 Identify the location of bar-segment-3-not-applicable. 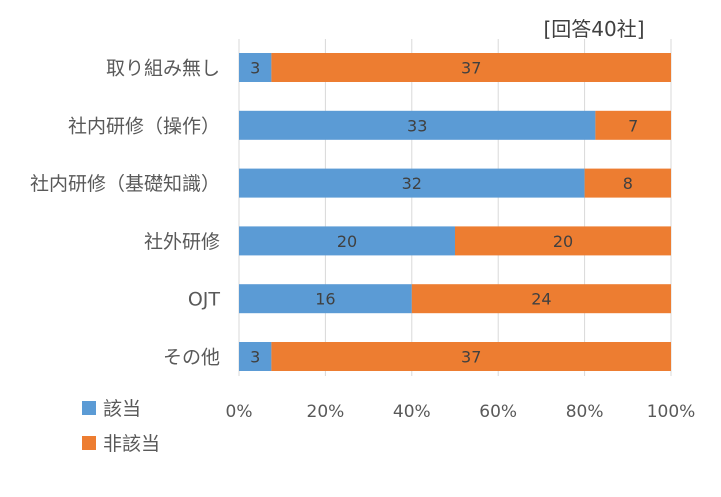
(627, 183).